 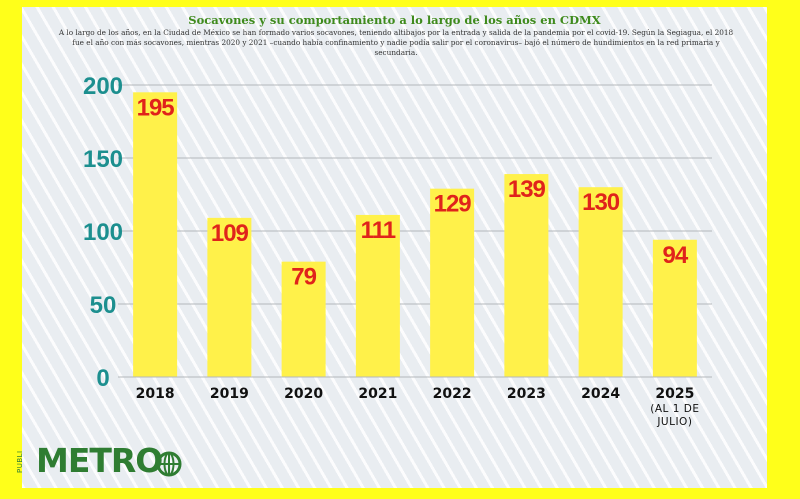 What do you see at coordinates (303, 319) in the screenshot?
I see `bar-2020` at bounding box center [303, 319].